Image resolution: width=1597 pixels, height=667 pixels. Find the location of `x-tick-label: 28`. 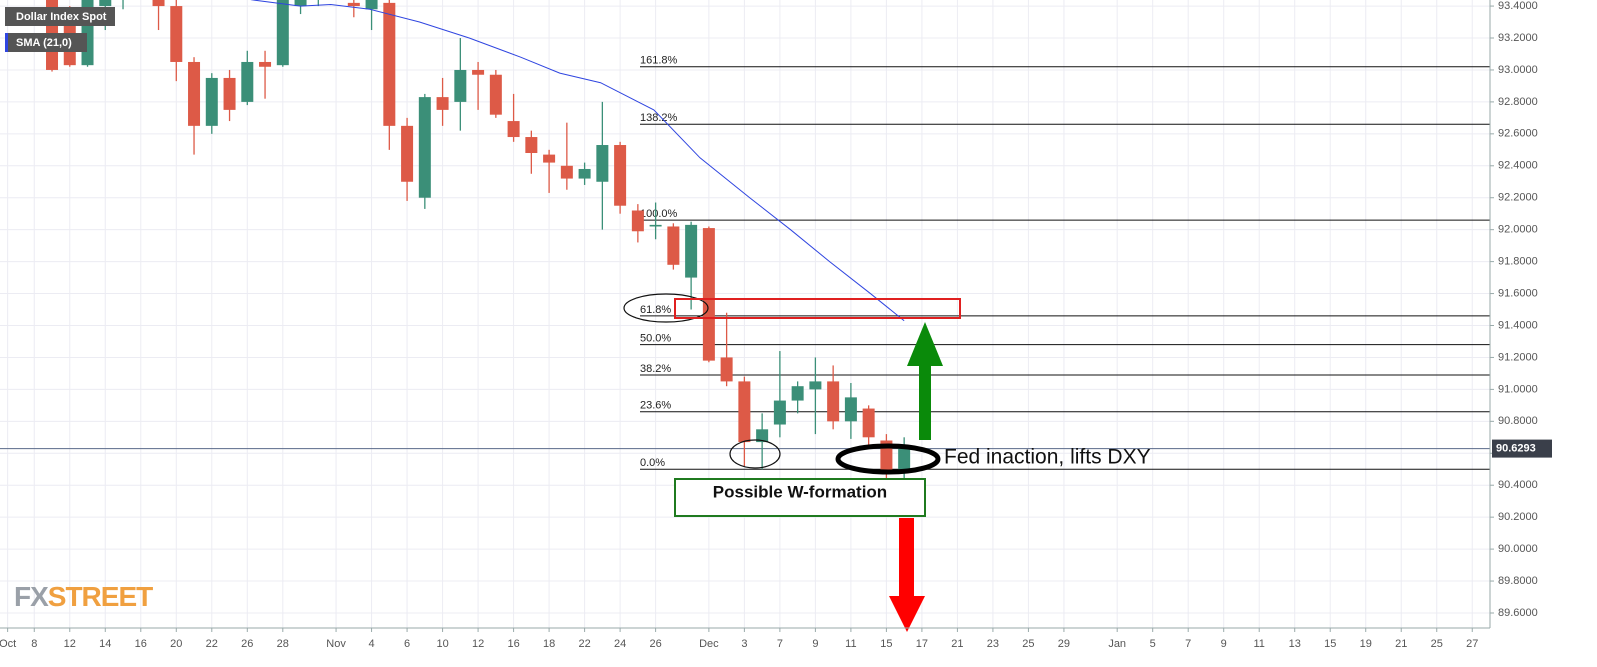

x-tick-label: 28 is located at coordinates (283, 644).